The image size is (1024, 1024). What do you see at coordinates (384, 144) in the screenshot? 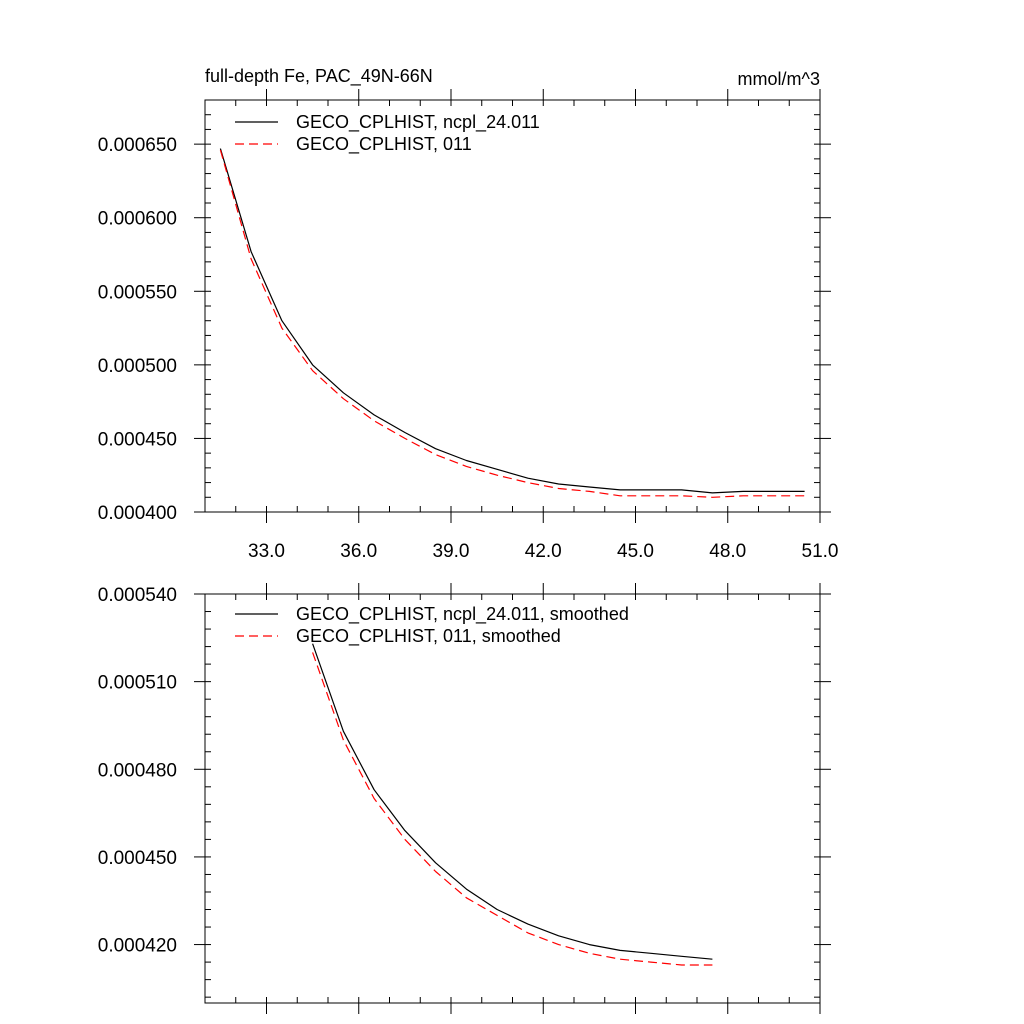
I see `top-legend-label-2: GECO_CPLHIST, 011` at bounding box center [384, 144].